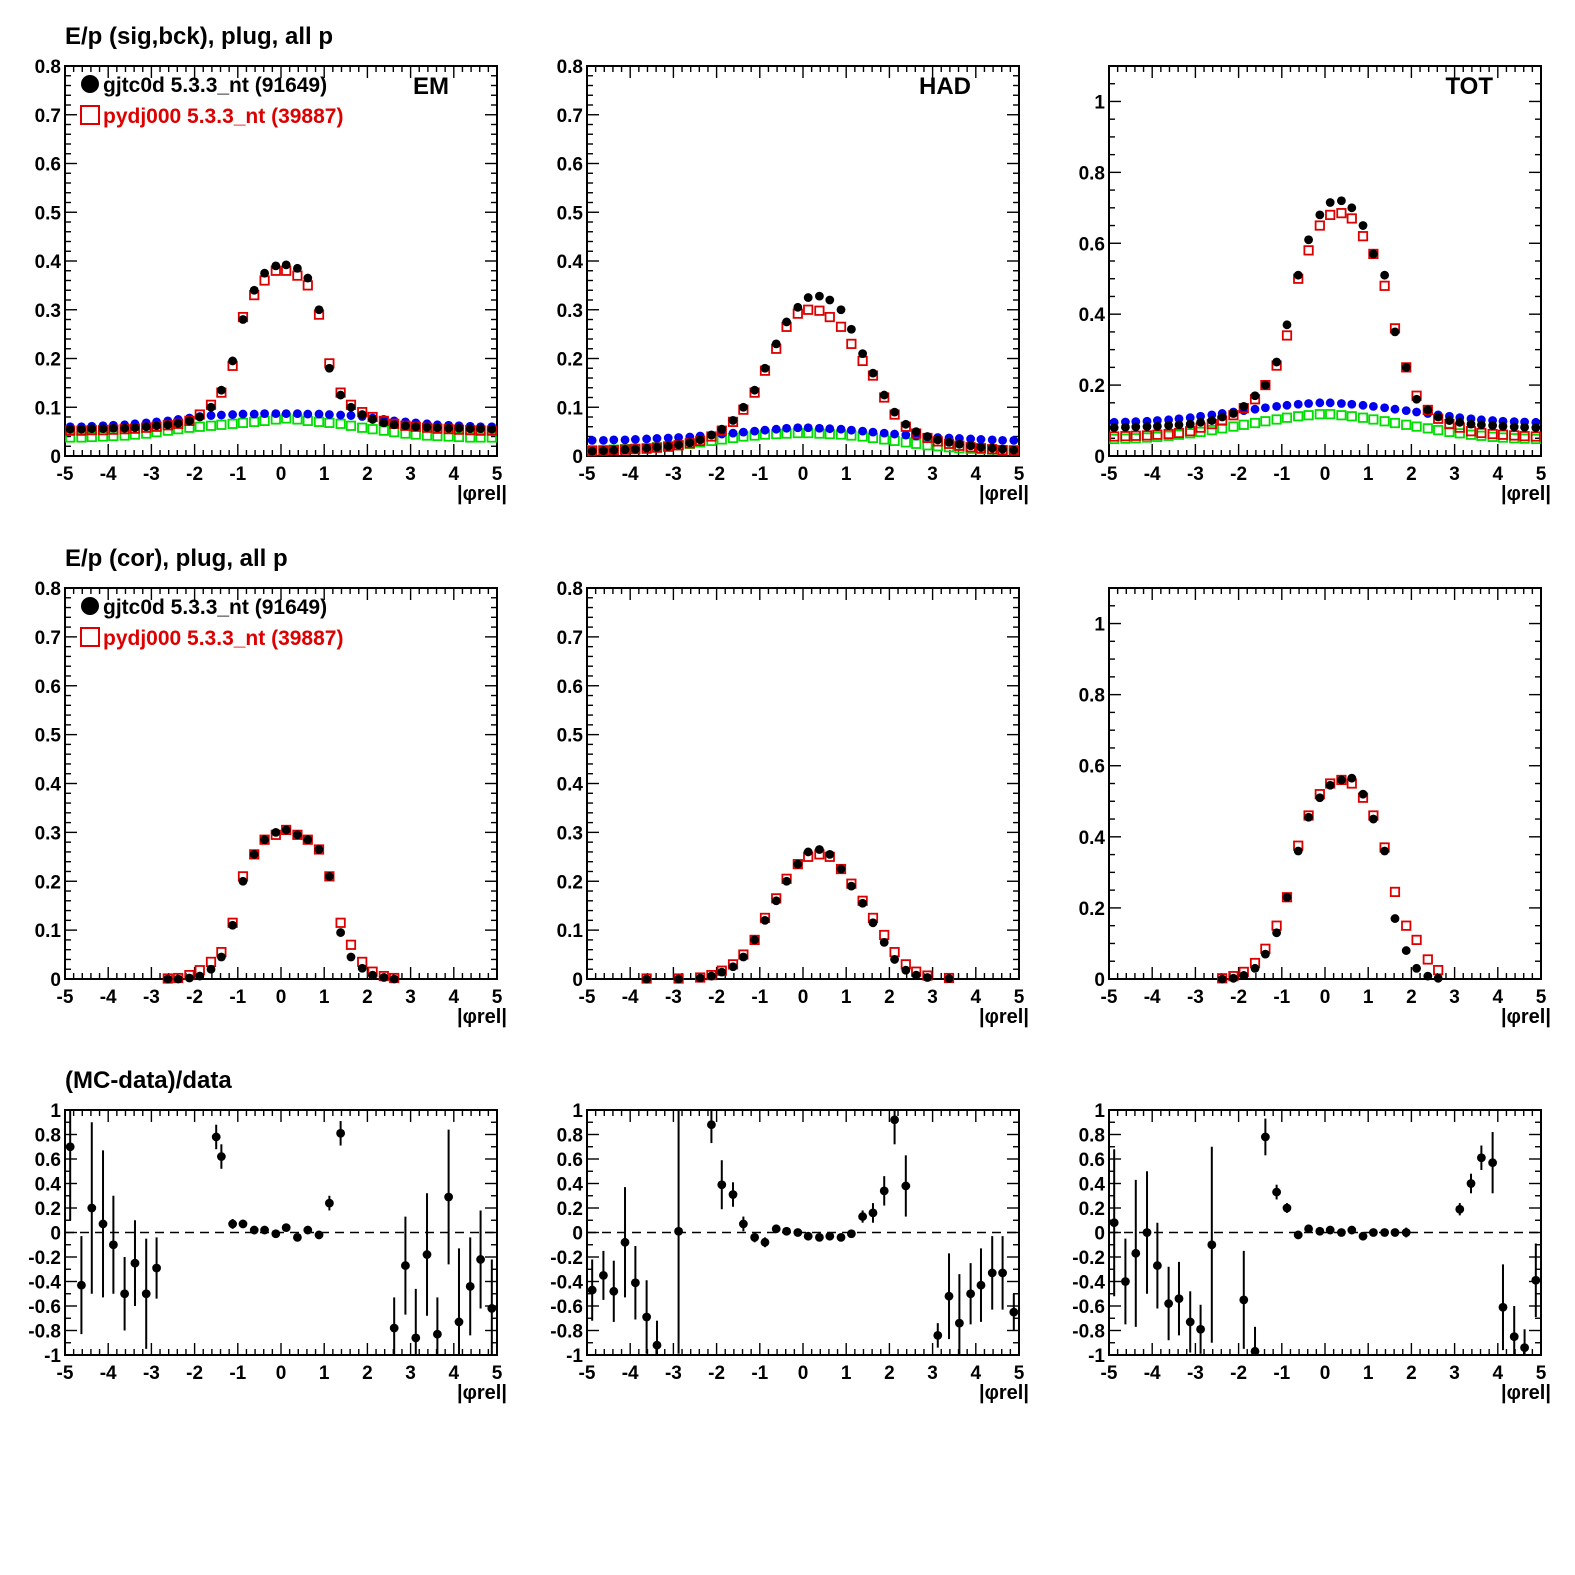 The width and height of the screenshot is (1575, 1575). Describe the element at coordinates (44, 1332) in the screenshot. I see `y-tick-label: -0.8` at that location.